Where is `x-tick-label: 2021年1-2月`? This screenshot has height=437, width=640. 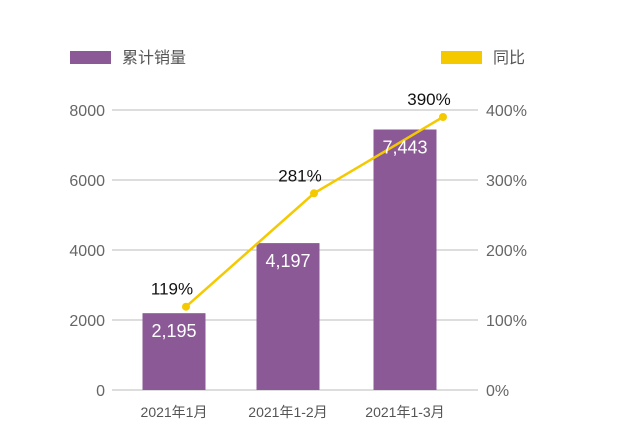 x-tick-label: 2021年1-2月 is located at coordinates (287, 412).